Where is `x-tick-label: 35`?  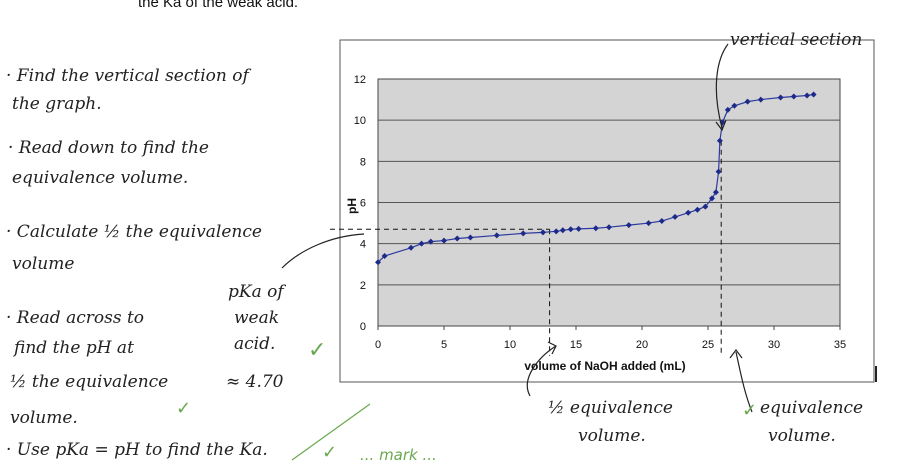
x-tick-label: 35 is located at coordinates (840, 345).